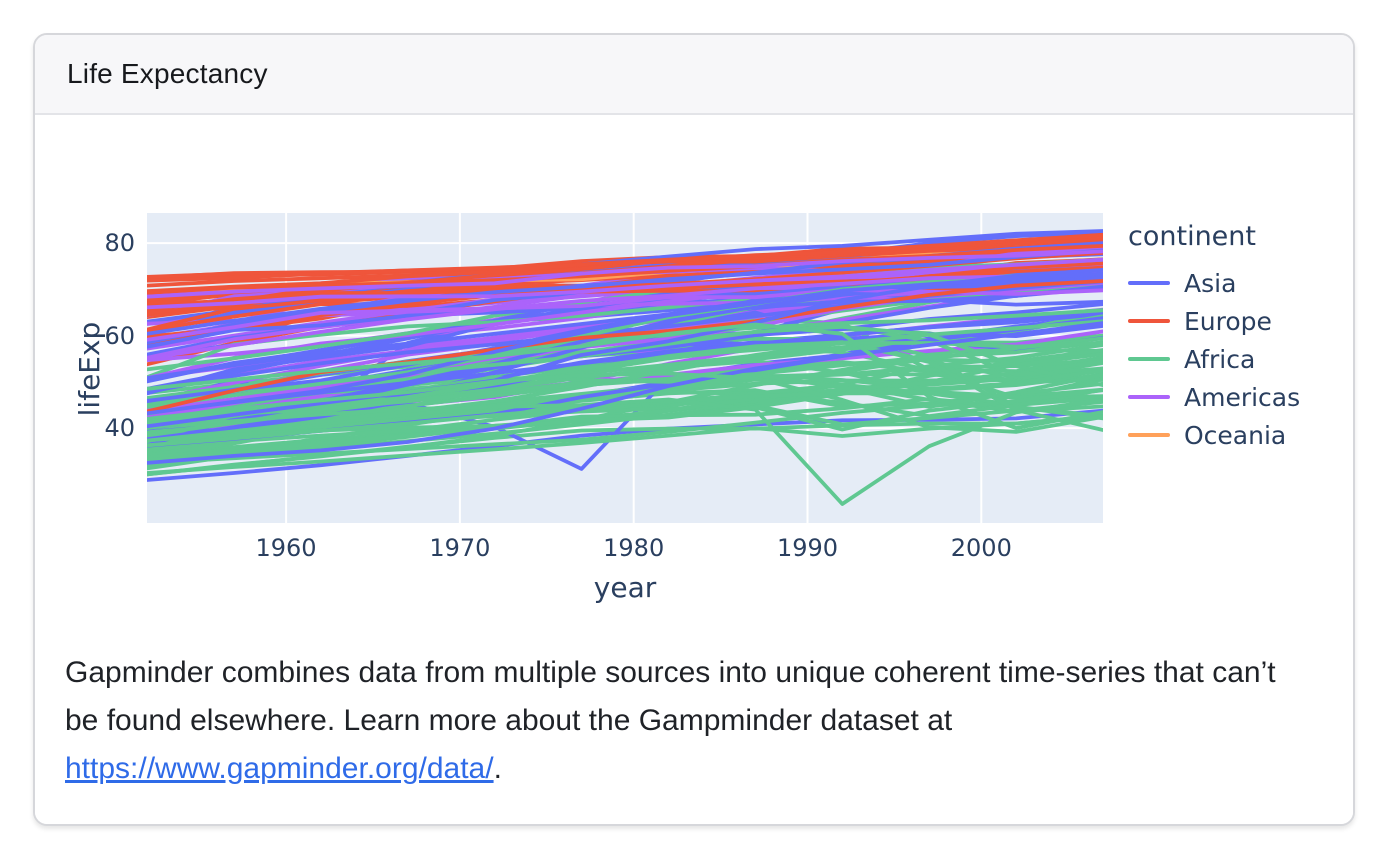 The image size is (1388, 849). What do you see at coordinates (1192, 236) in the screenshot?
I see `legend-title: continent` at bounding box center [1192, 236].